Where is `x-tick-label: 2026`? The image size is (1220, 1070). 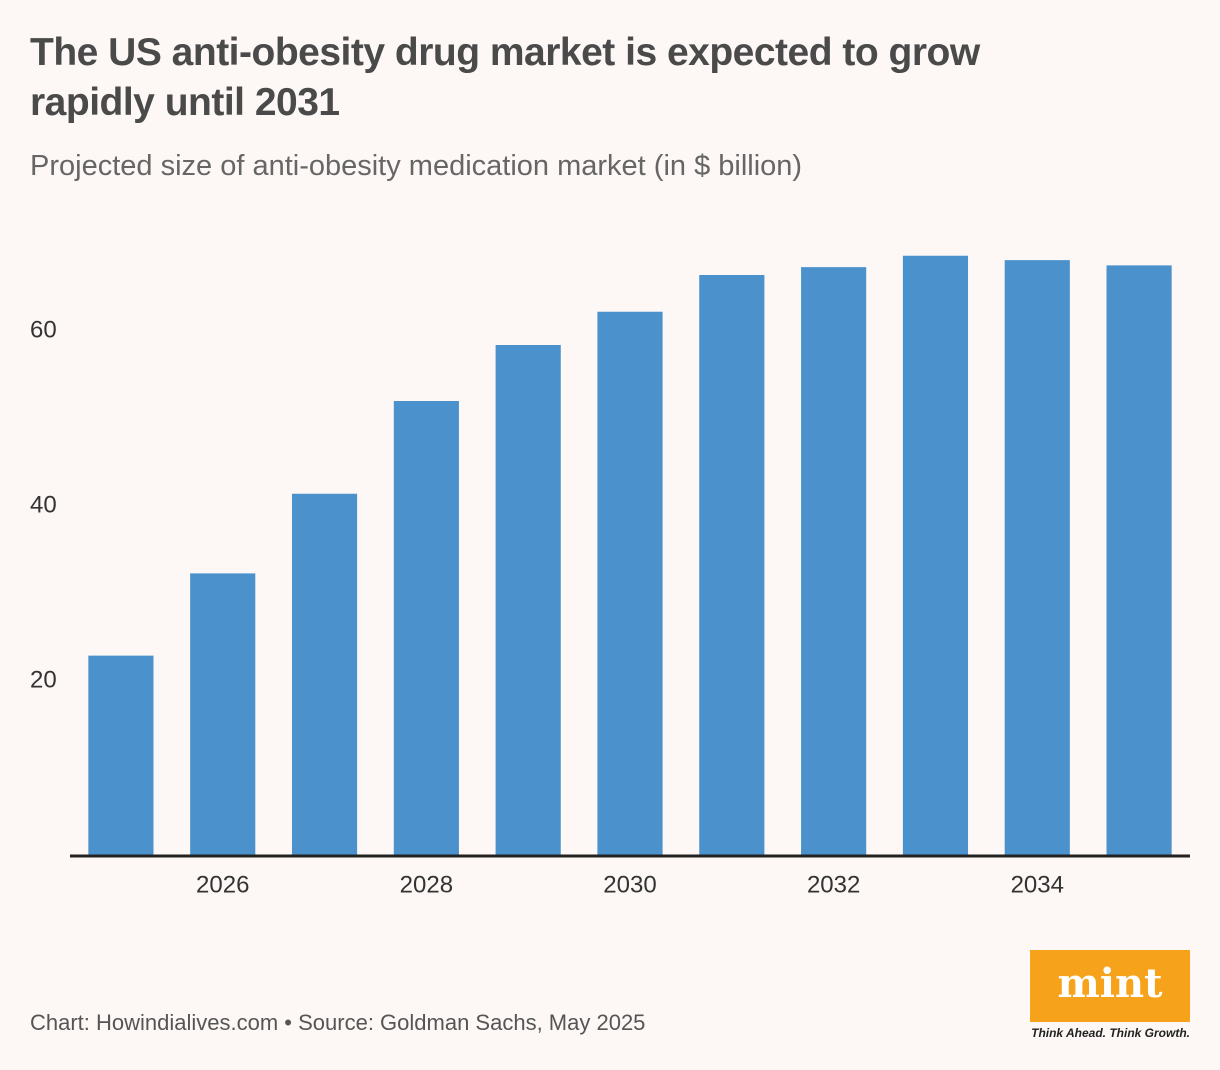
x-tick-label: 2026 is located at coordinates (222, 884).